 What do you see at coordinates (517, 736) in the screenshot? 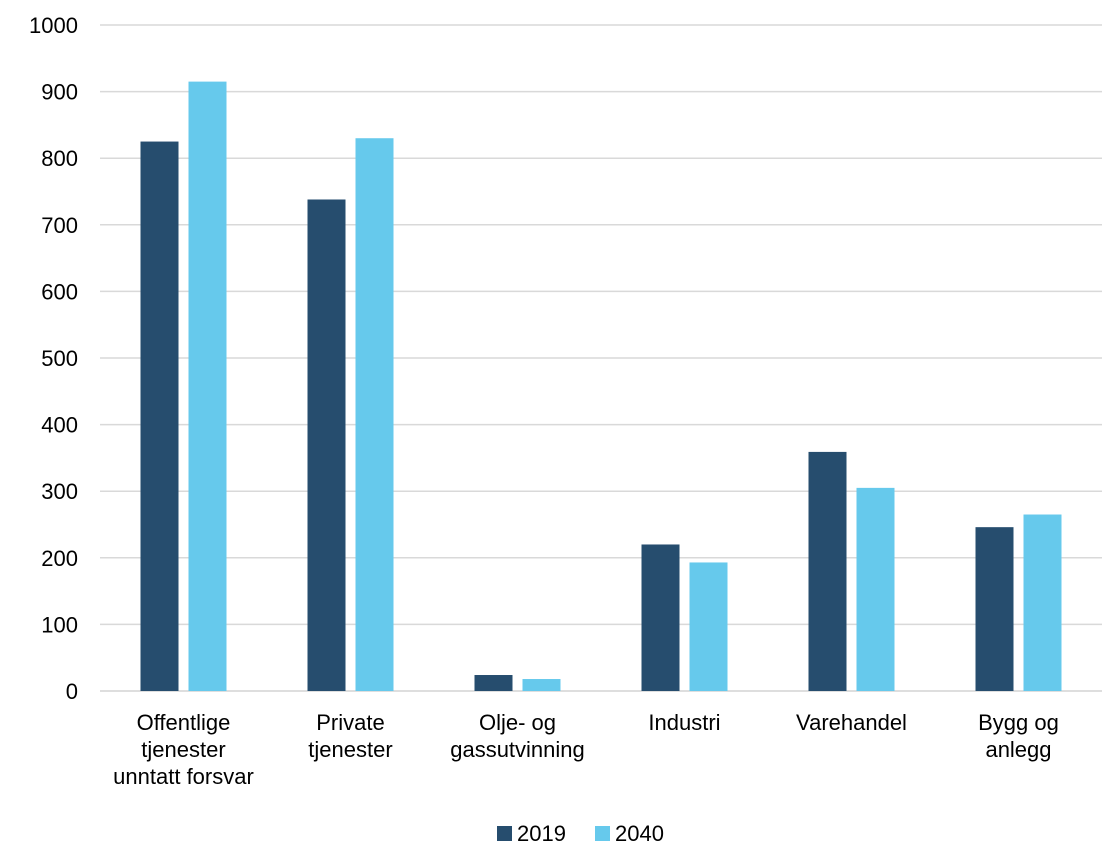
I see `x-category-label: Olje- og gassutvinning` at bounding box center [517, 736].